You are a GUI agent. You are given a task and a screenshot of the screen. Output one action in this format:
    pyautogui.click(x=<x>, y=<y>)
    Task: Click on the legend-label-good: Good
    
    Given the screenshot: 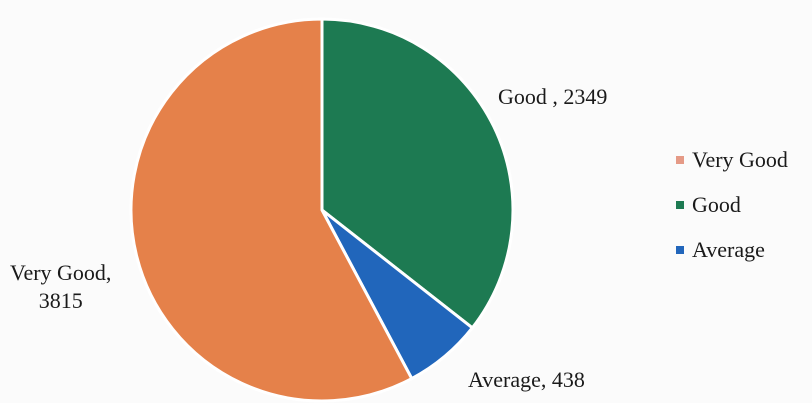 What is the action you would take?
    pyautogui.click(x=716, y=204)
    